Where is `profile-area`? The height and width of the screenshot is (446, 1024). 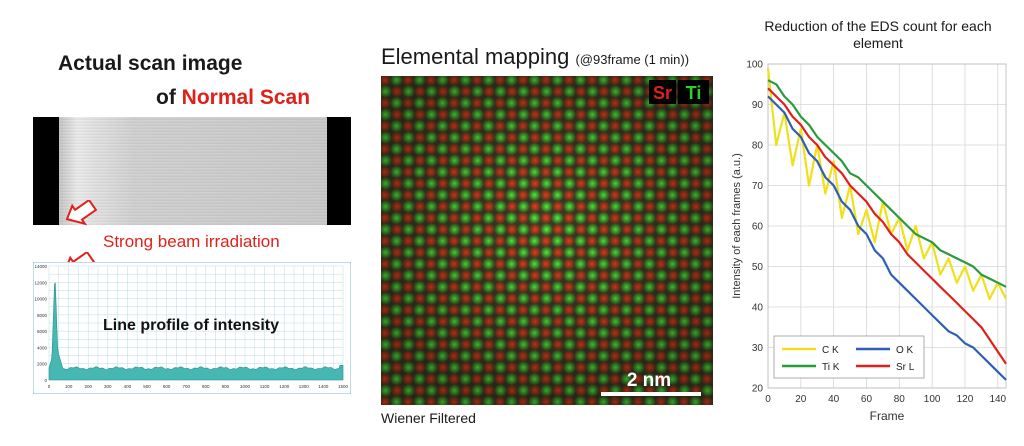 profile-area is located at coordinates (196, 331).